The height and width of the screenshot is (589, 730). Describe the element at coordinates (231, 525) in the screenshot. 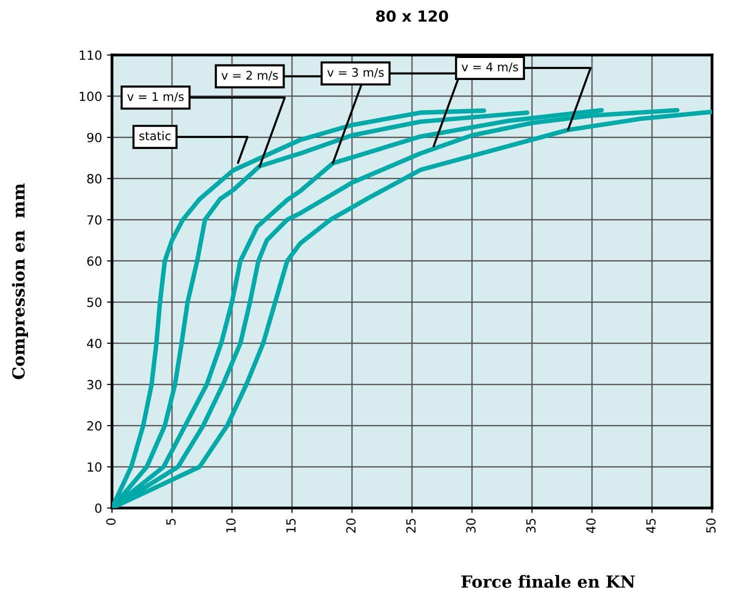

I see `x-tick-label: 10` at that location.